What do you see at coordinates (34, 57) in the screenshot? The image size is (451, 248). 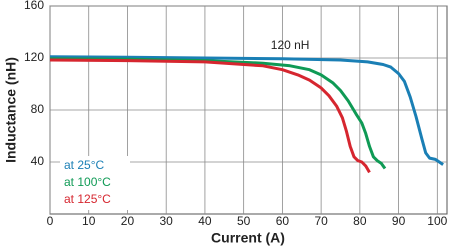 I see `y-tick-label: 120` at bounding box center [34, 57].